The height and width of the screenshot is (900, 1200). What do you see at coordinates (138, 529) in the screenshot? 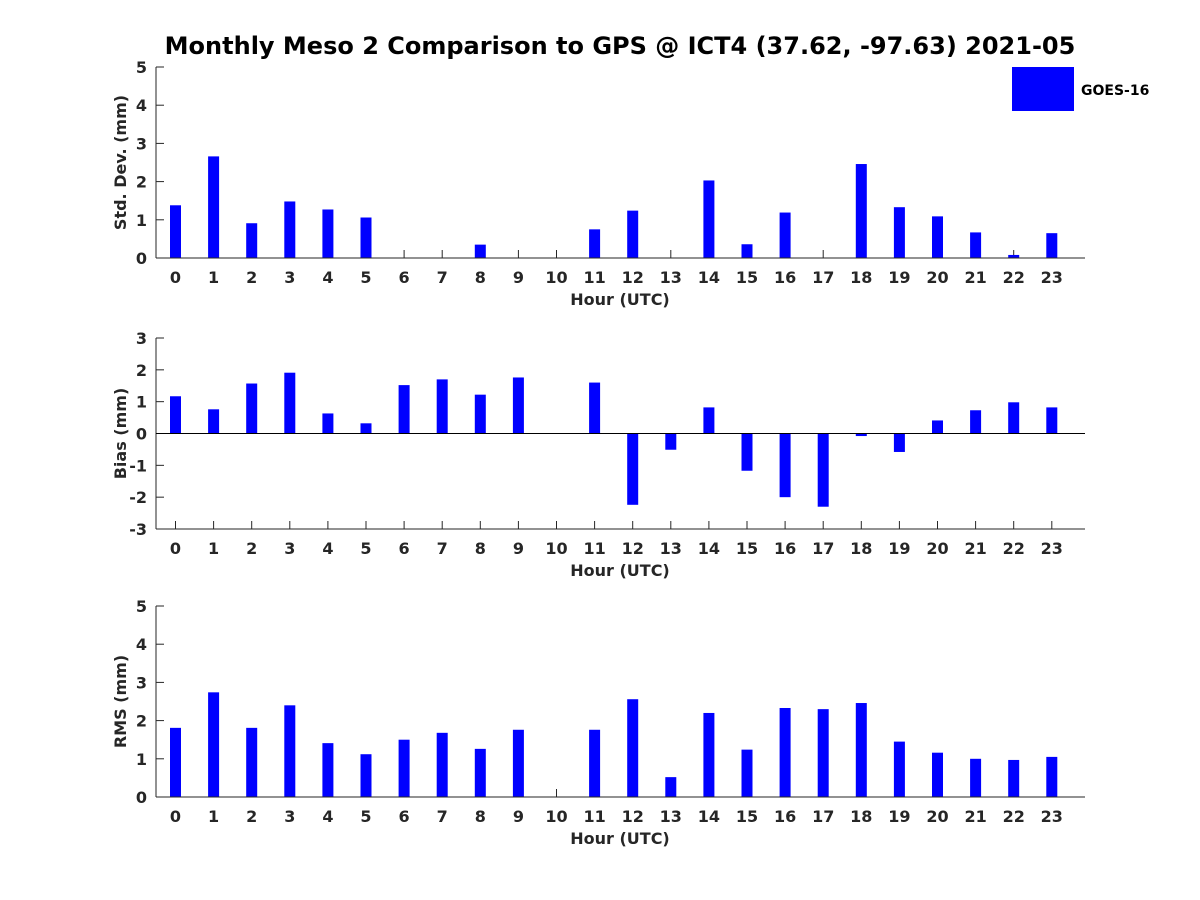
I see `y-tick-label: -3` at bounding box center [138, 529].